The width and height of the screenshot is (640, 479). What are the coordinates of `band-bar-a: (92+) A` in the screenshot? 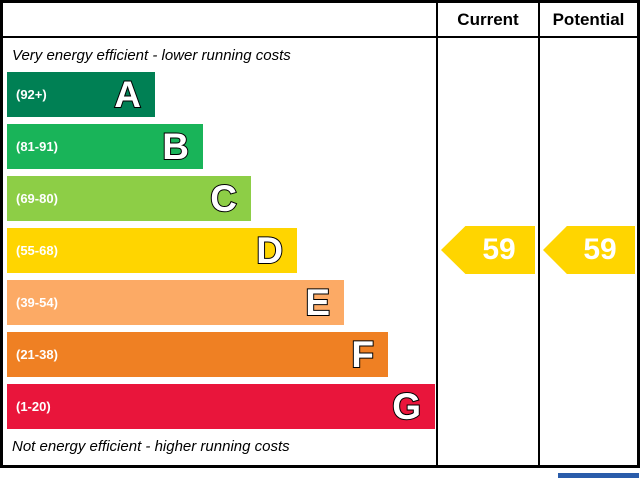 It's located at (81, 94).